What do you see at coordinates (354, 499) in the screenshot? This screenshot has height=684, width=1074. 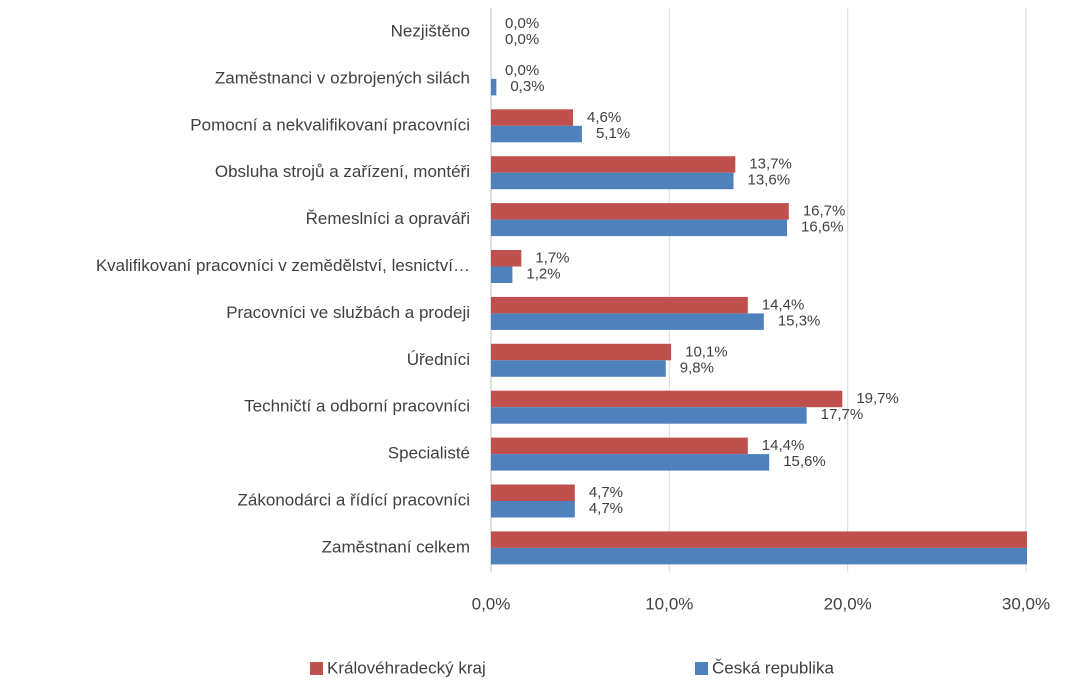 I see `category-label: Zákonodárci a řídící pracovníci` at bounding box center [354, 499].